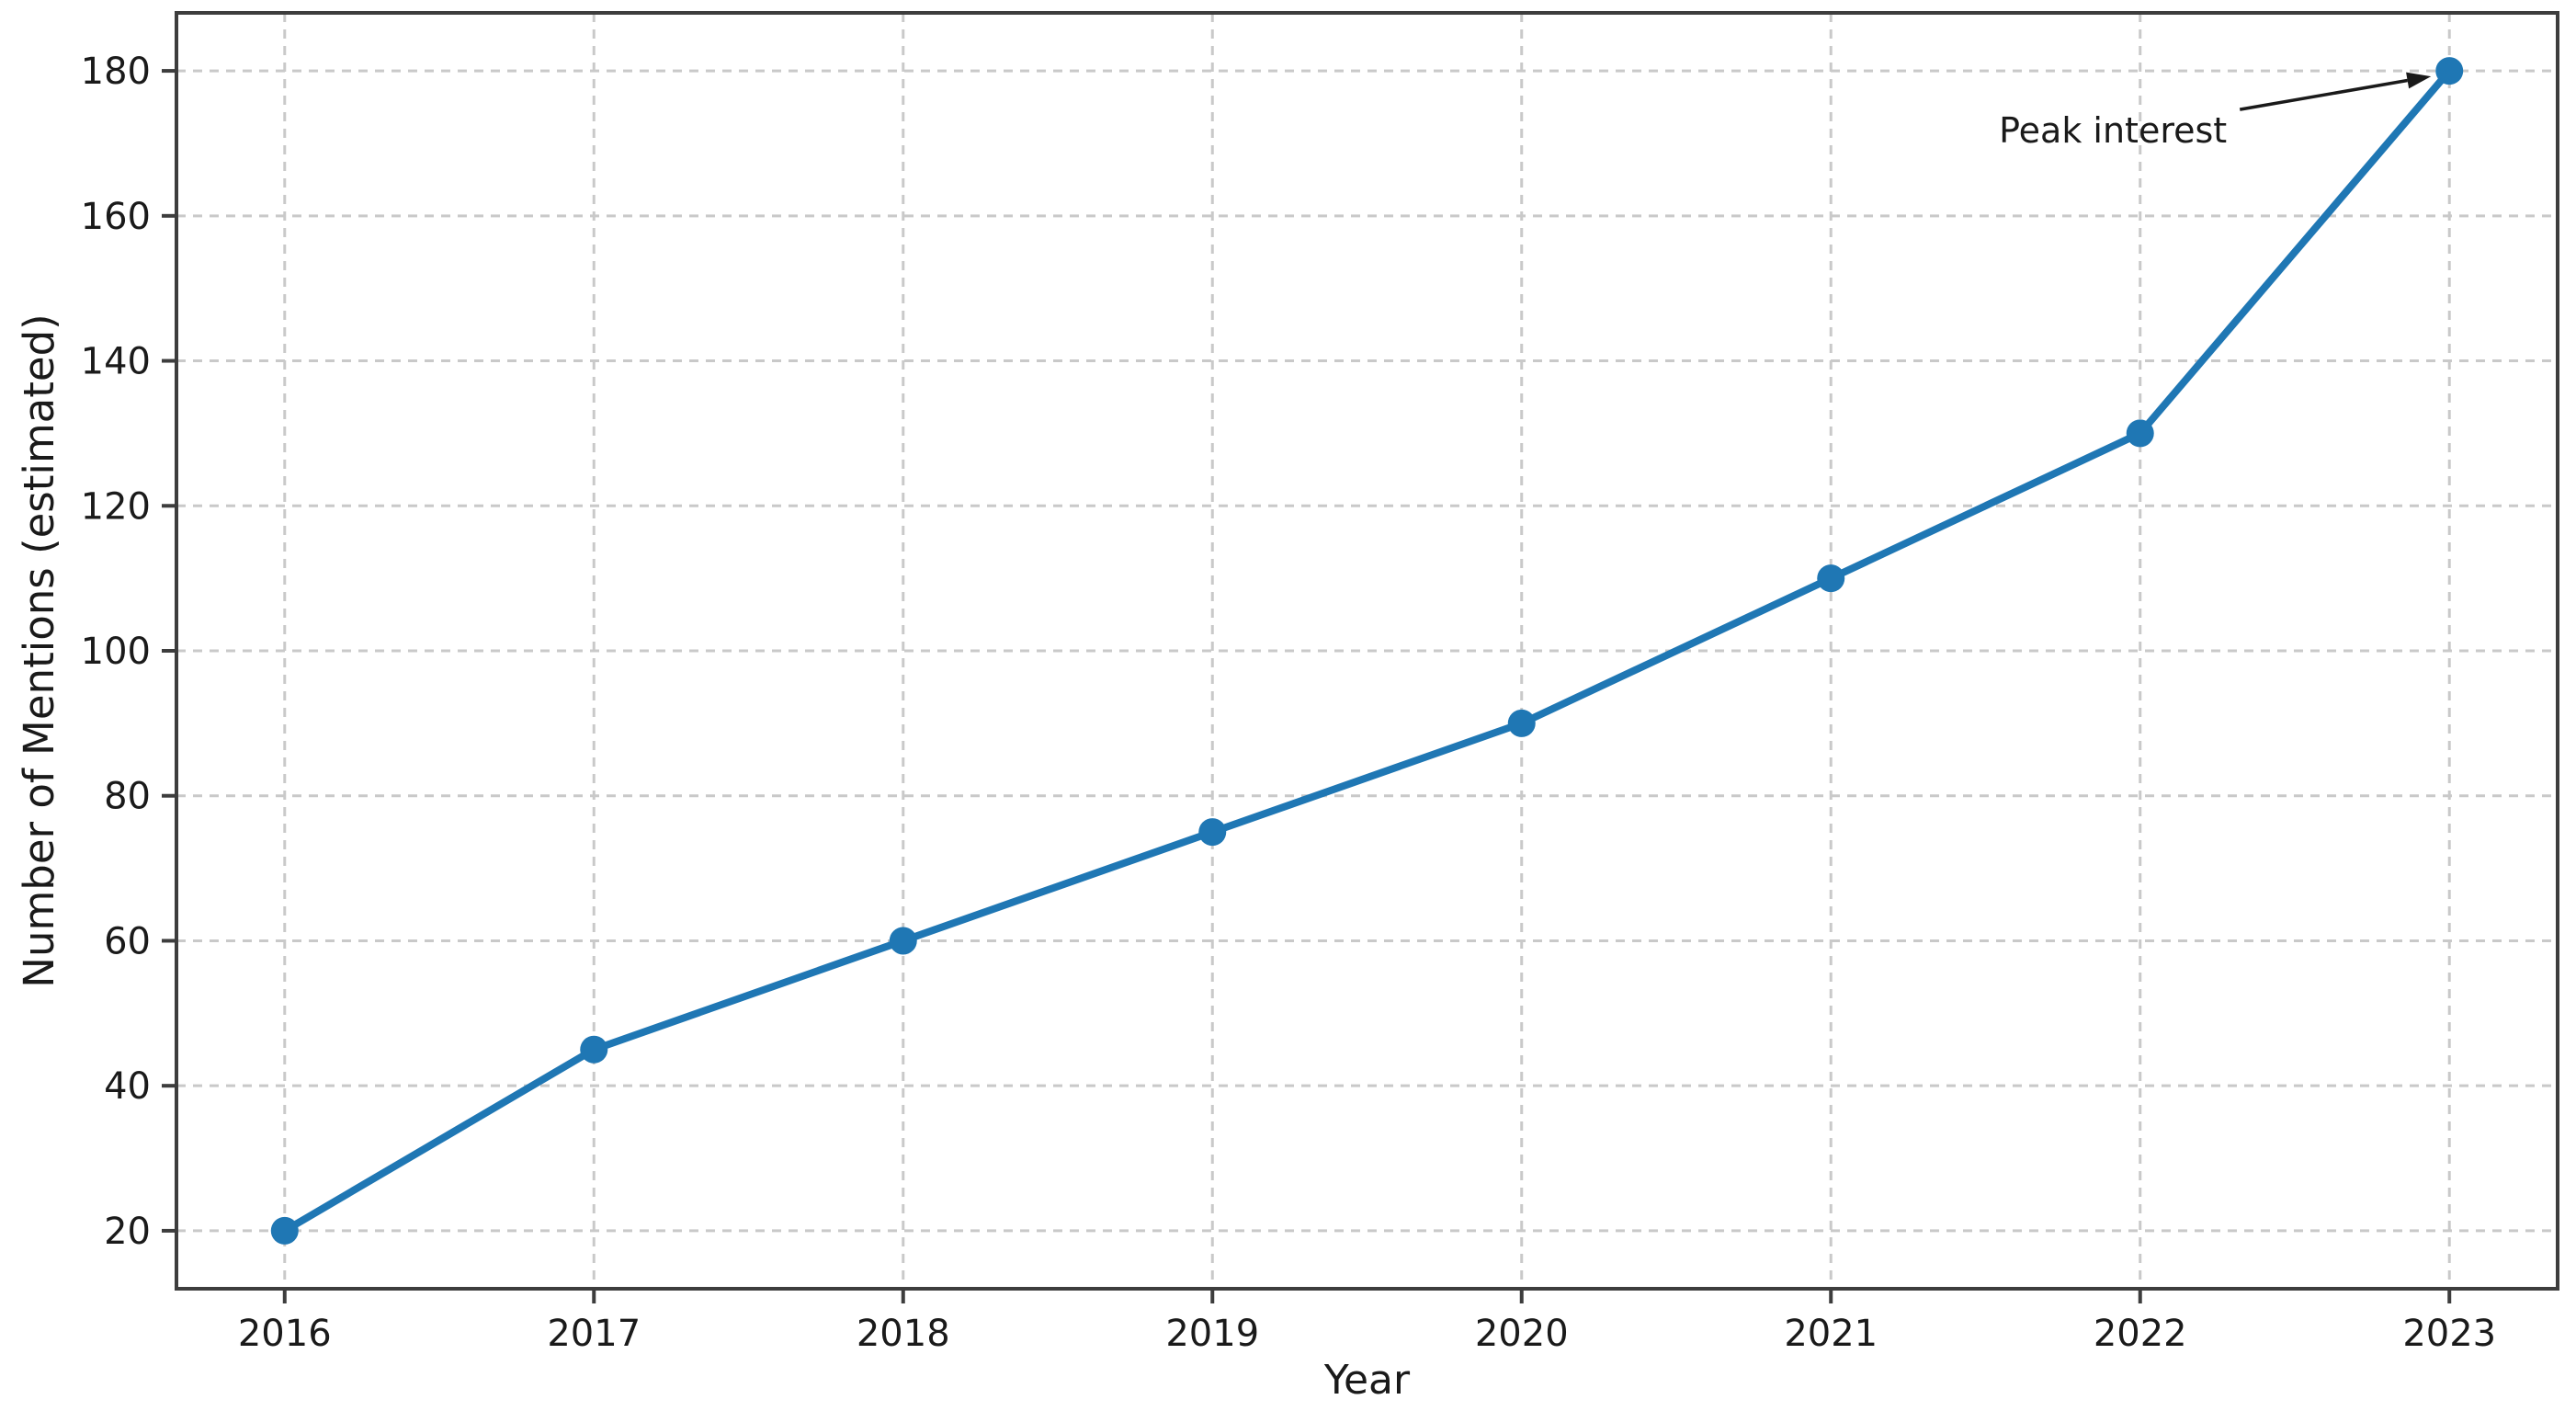 This screenshot has width=2576, height=1411. I want to click on y-tick-label: 140, so click(116, 362).